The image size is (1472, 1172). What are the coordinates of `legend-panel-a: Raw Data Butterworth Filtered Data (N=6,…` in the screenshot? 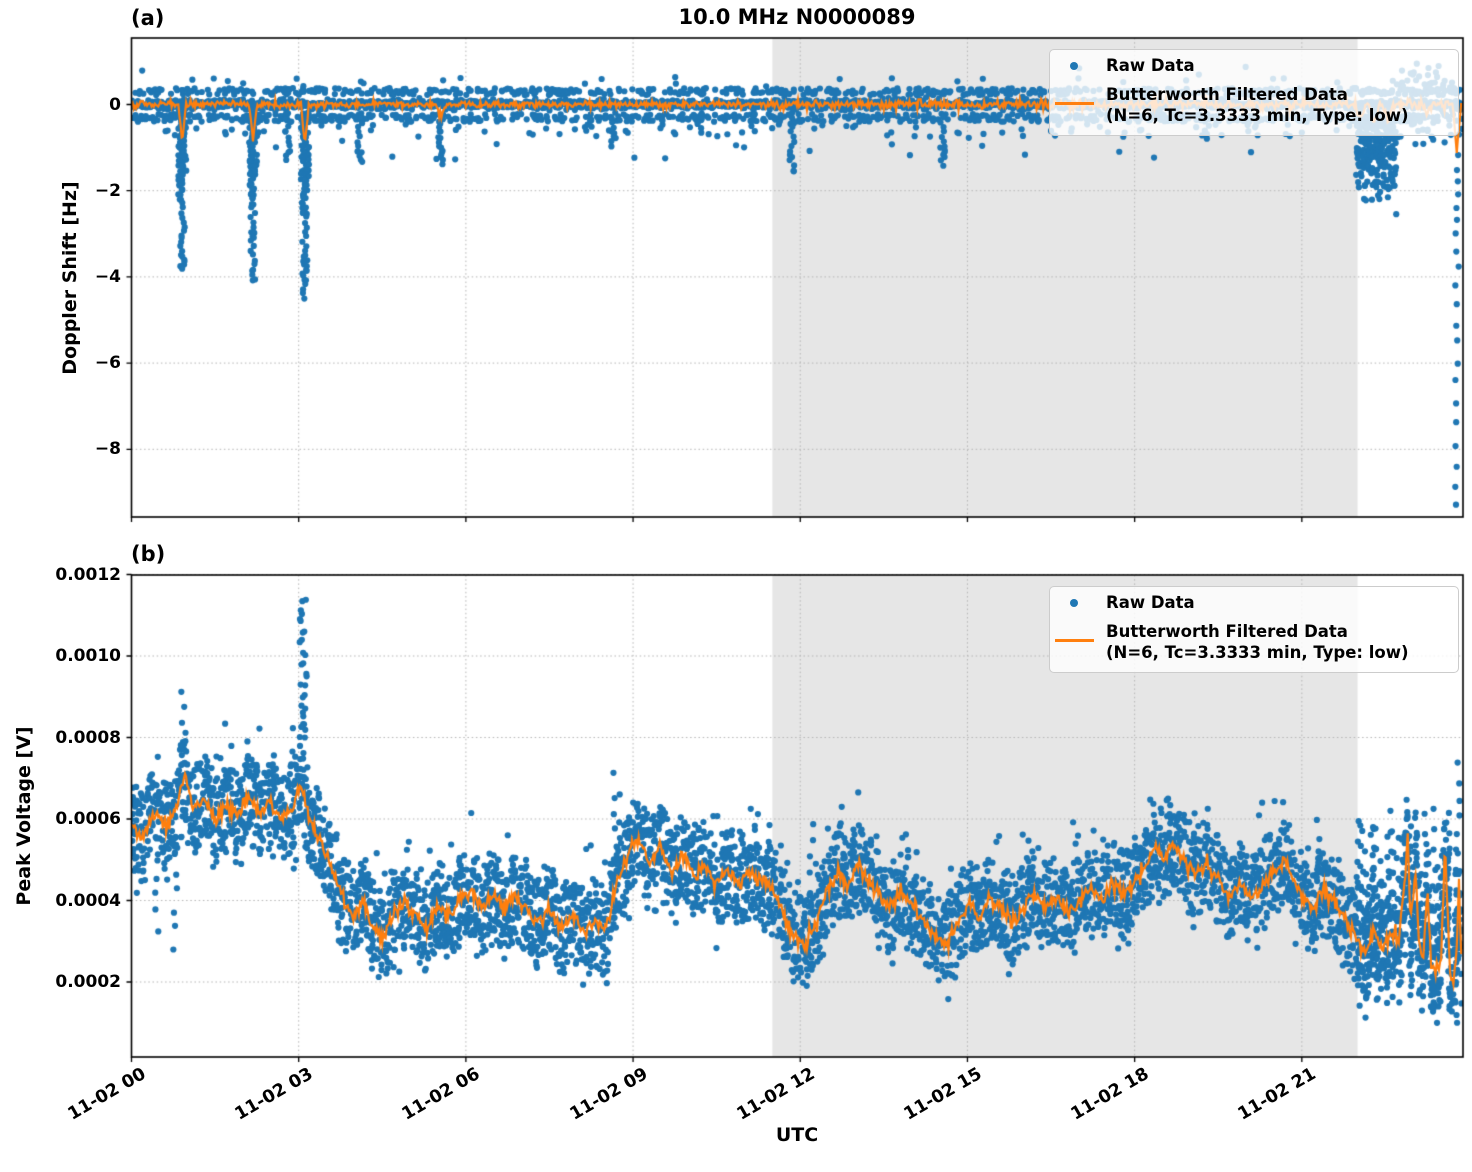 It's located at (1254, 92).